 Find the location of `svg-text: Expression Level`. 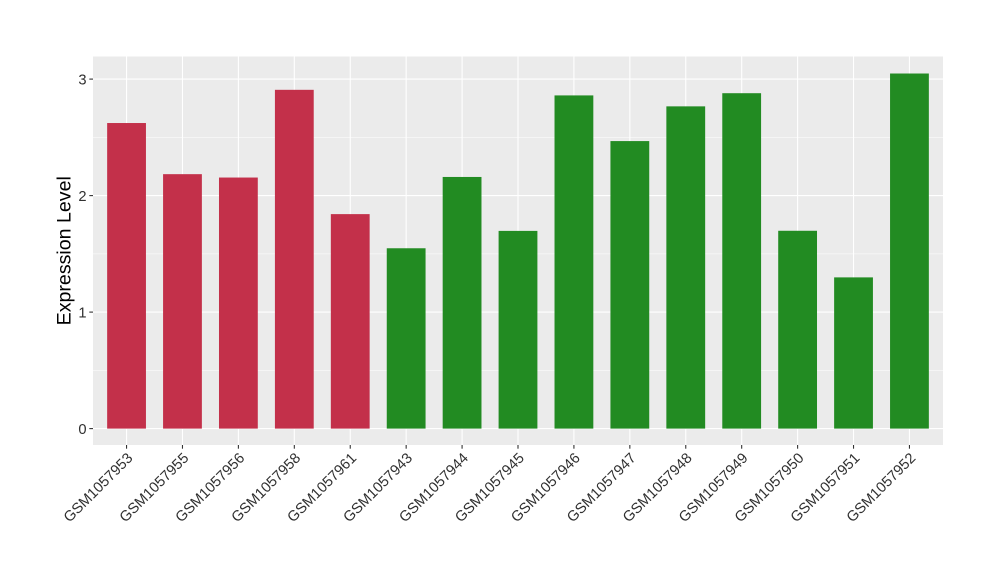

svg-text: Expression Level is located at coordinates (65, 250).